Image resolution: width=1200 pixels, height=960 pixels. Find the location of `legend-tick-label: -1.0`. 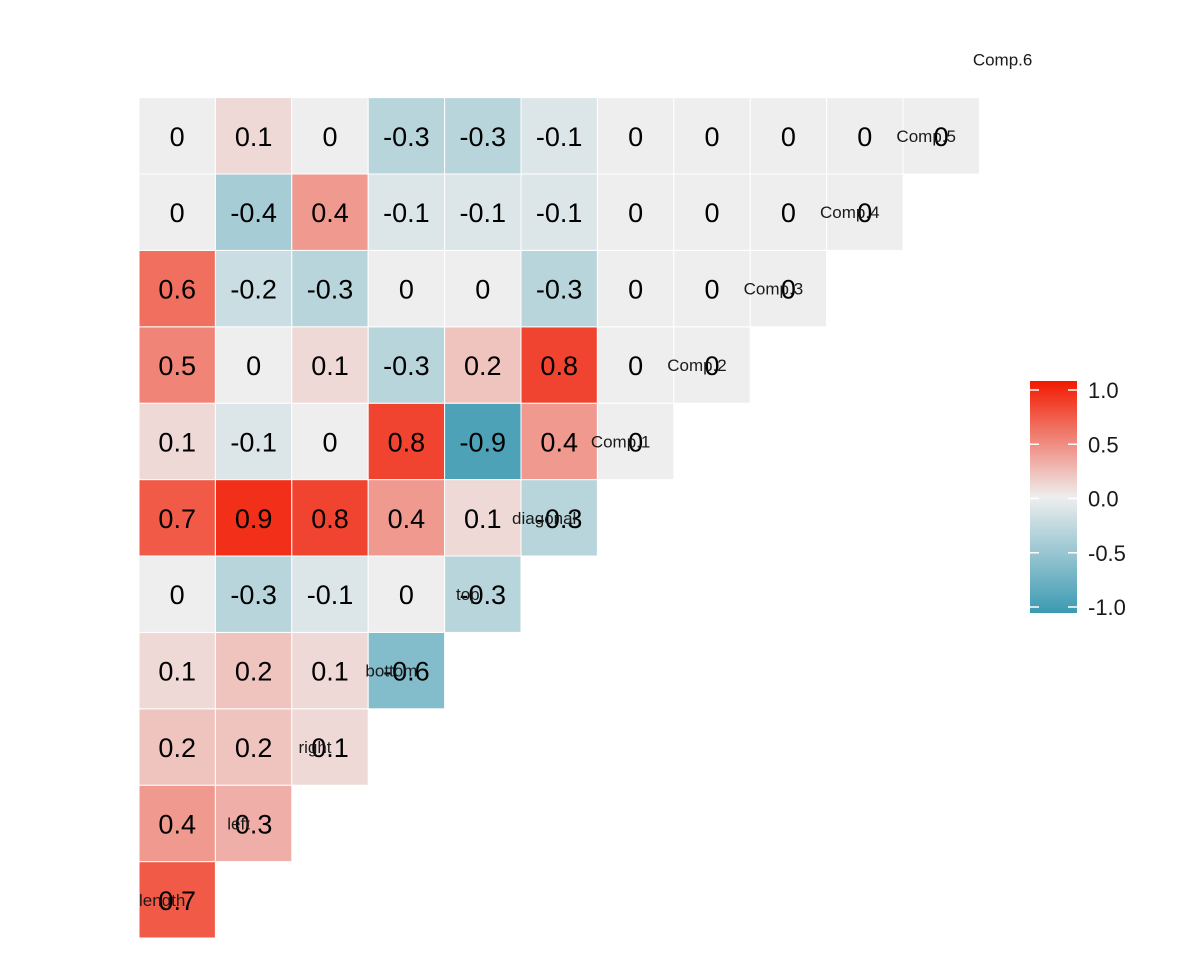

legend-tick-label: -1.0 is located at coordinates (1107, 607).